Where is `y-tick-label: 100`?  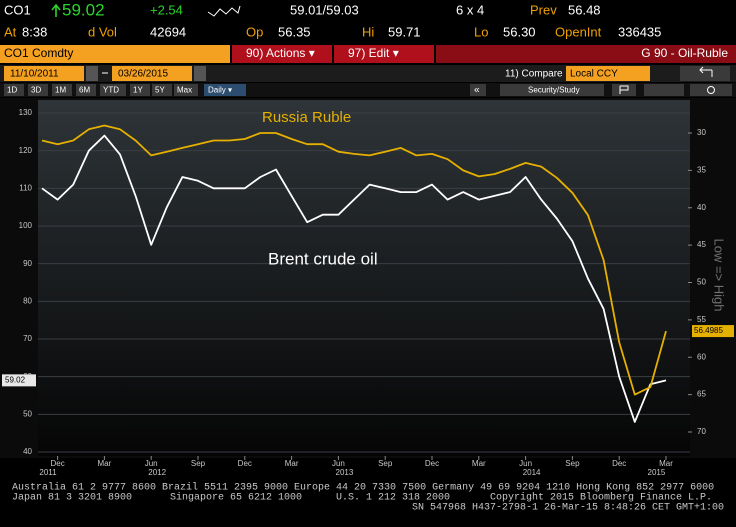 y-tick-label: 100 is located at coordinates (26, 225).